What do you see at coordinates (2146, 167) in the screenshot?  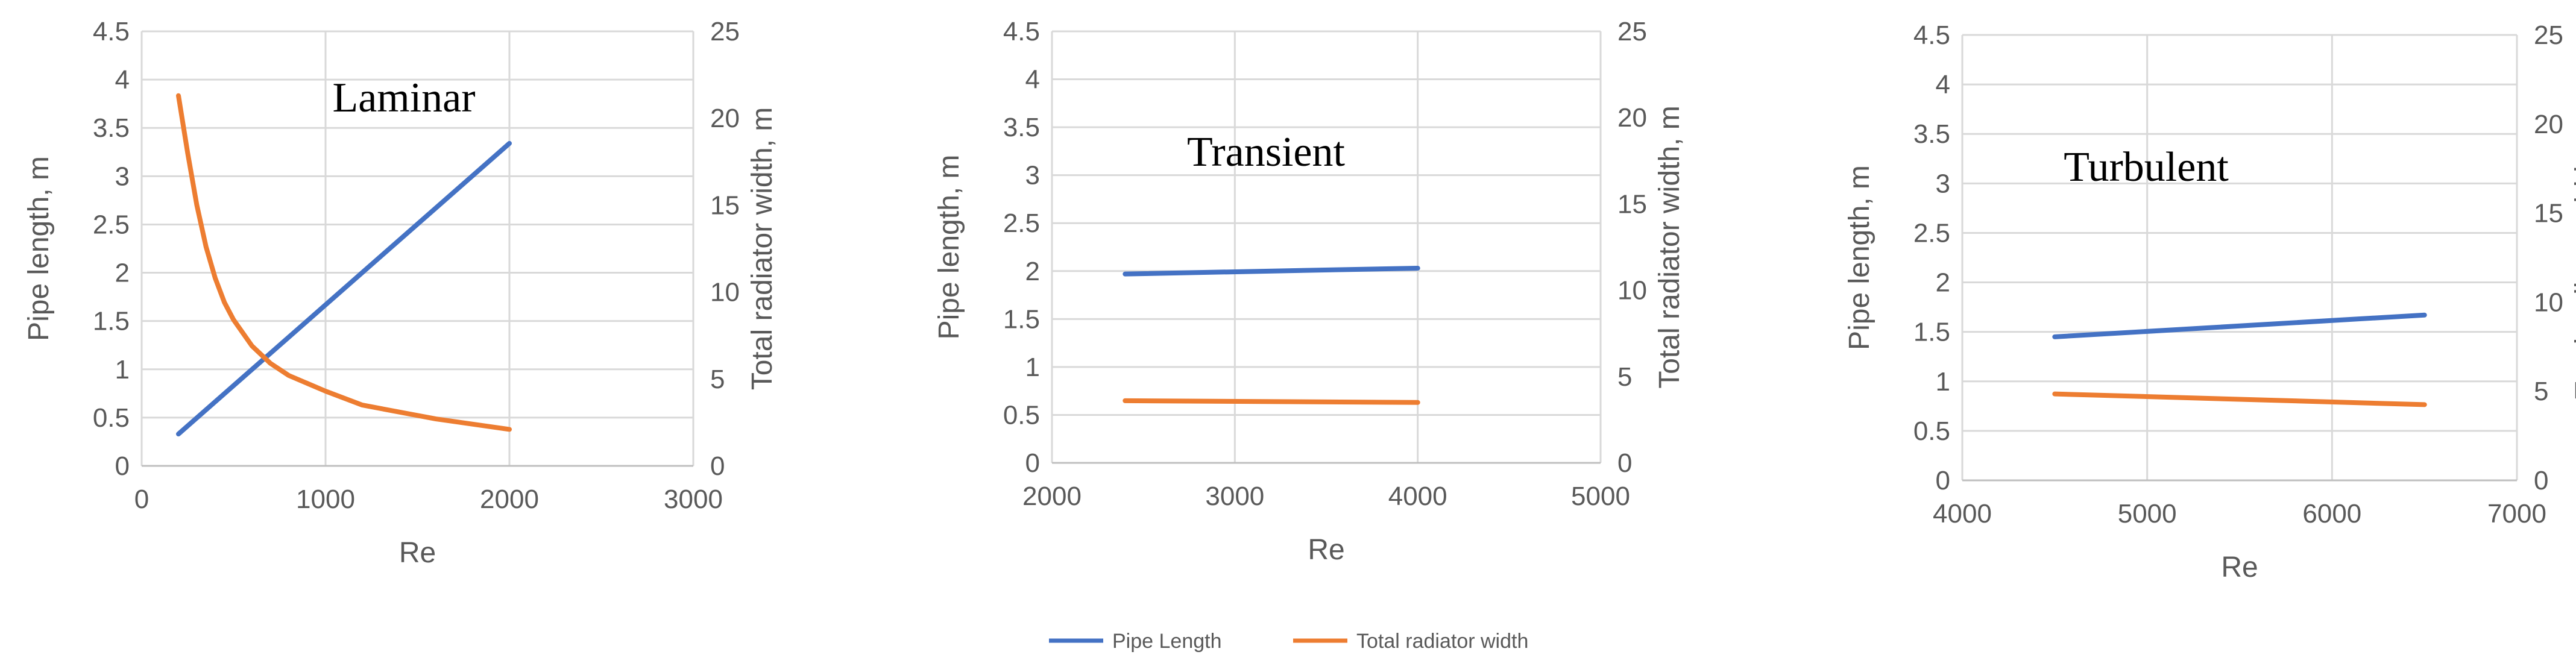 I see `panel-annotation: Turbulent` at bounding box center [2146, 167].